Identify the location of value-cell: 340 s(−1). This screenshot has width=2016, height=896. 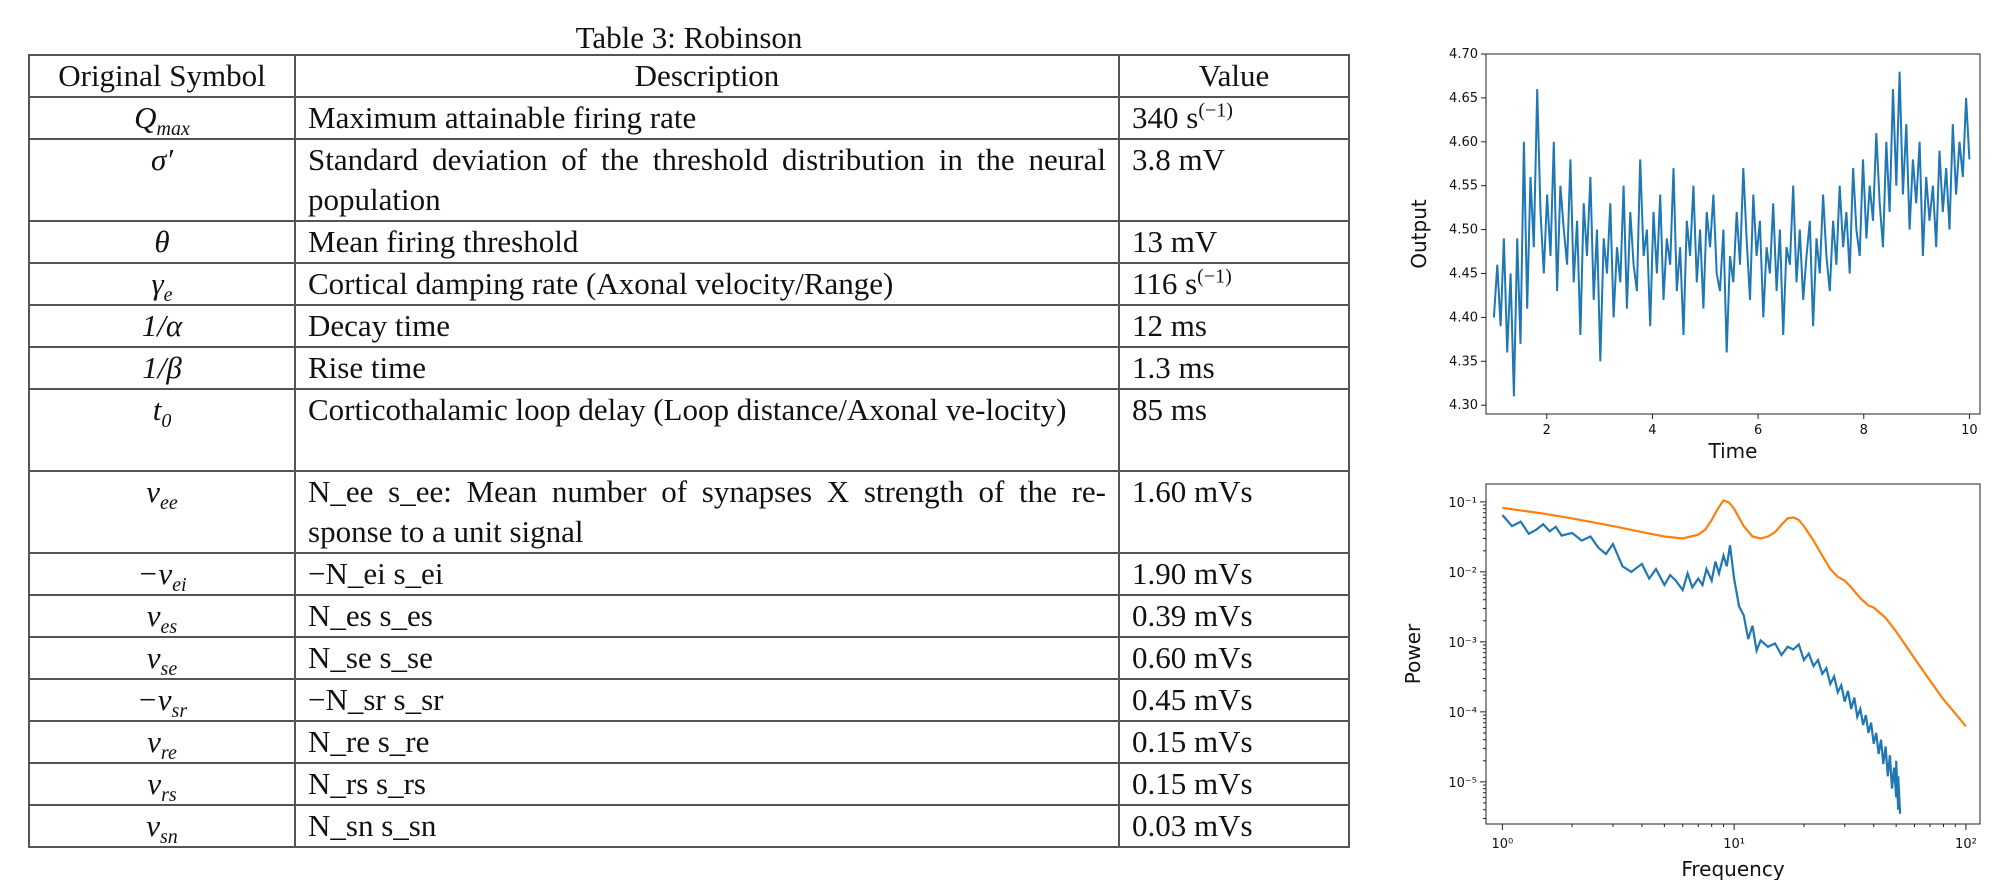
(1234, 118).